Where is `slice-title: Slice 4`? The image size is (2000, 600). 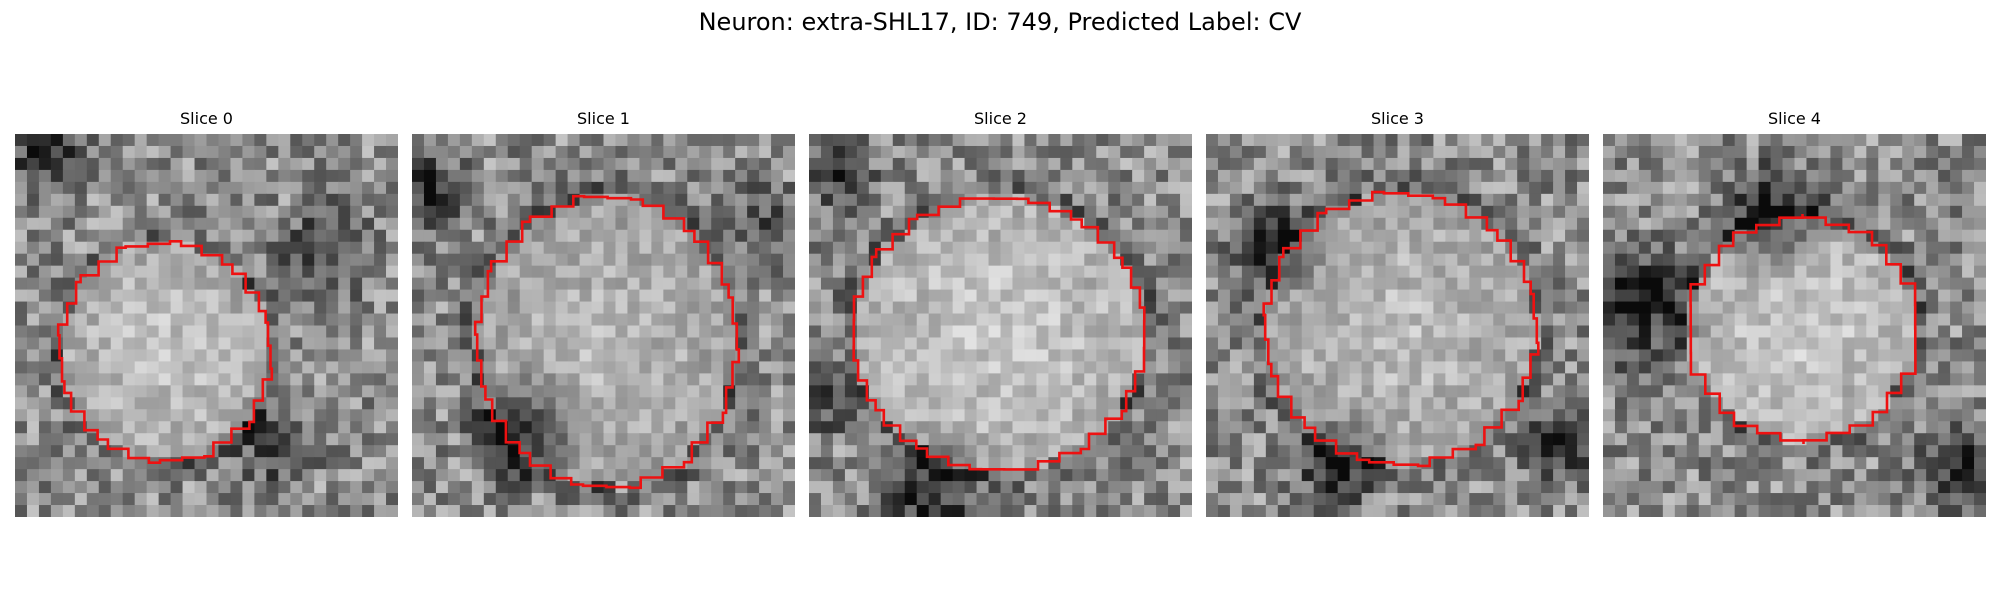 slice-title: Slice 4 is located at coordinates (1794, 118).